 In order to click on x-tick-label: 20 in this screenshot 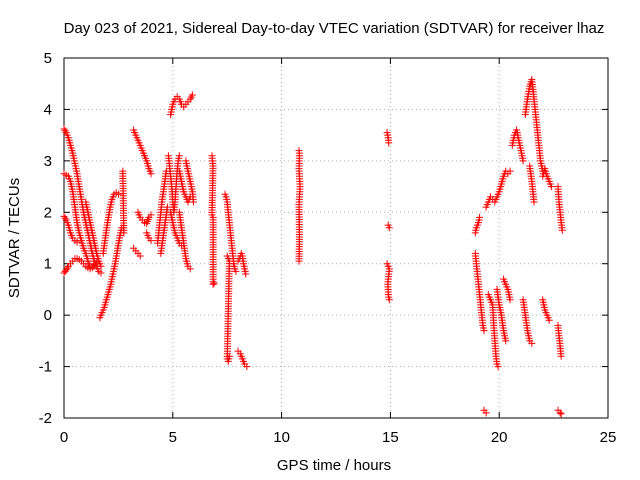, I will do `click(499, 437)`.